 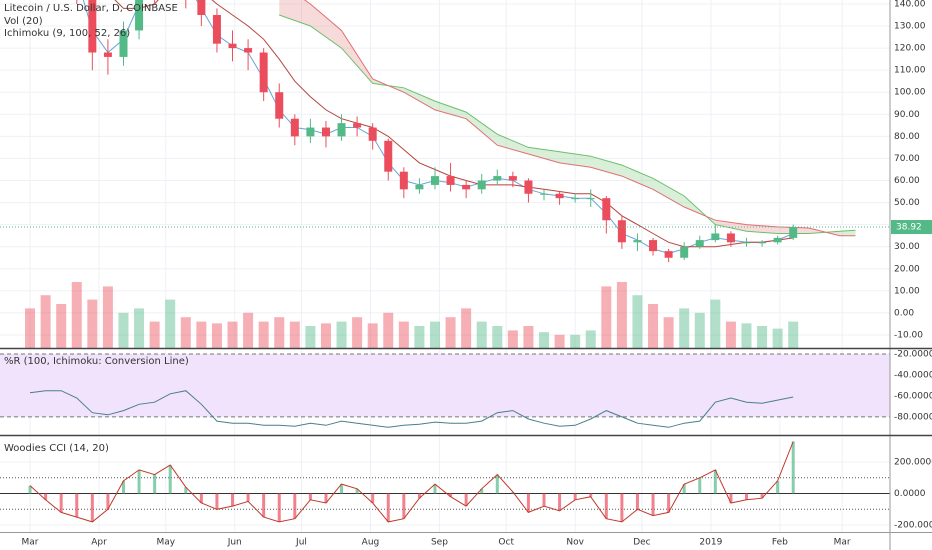 I want to click on y-tick-label: 100.00, so click(x=910, y=93).